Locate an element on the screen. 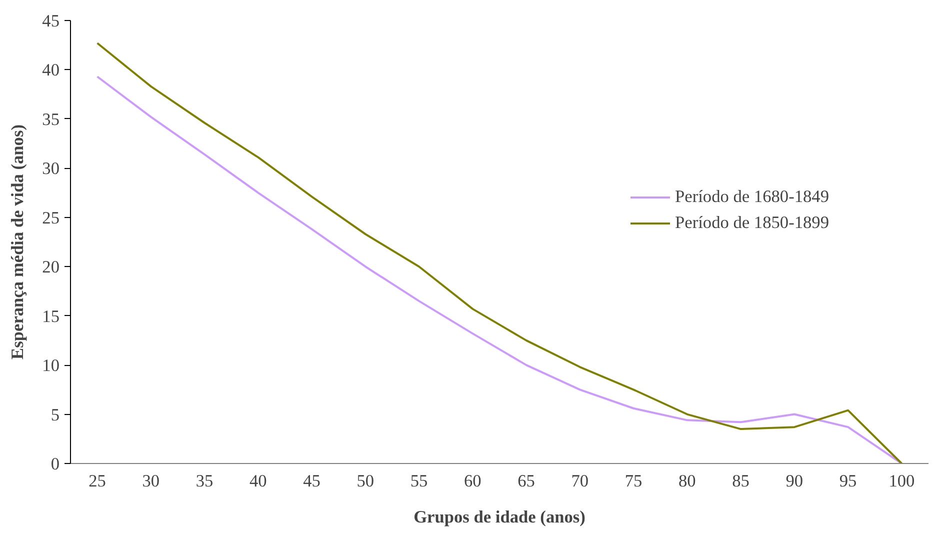  y-tick-label: 30 is located at coordinates (51, 168).